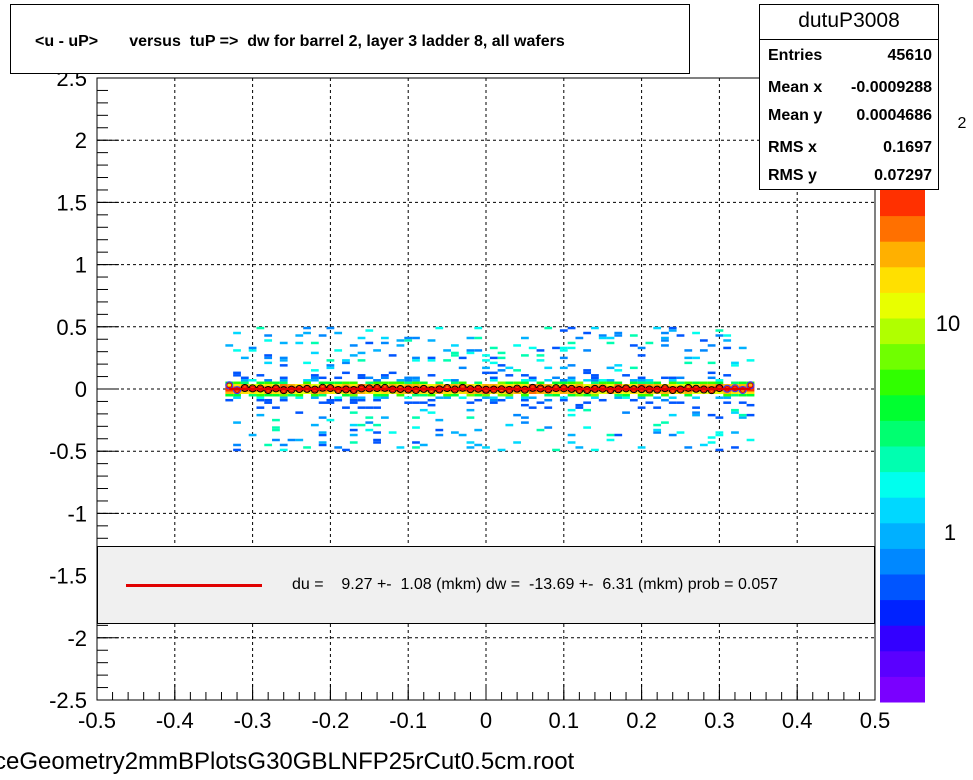  What do you see at coordinates (850, 118) in the screenshot?
I see `stats-row-mean-y: Mean y 0.0004686` at bounding box center [850, 118].